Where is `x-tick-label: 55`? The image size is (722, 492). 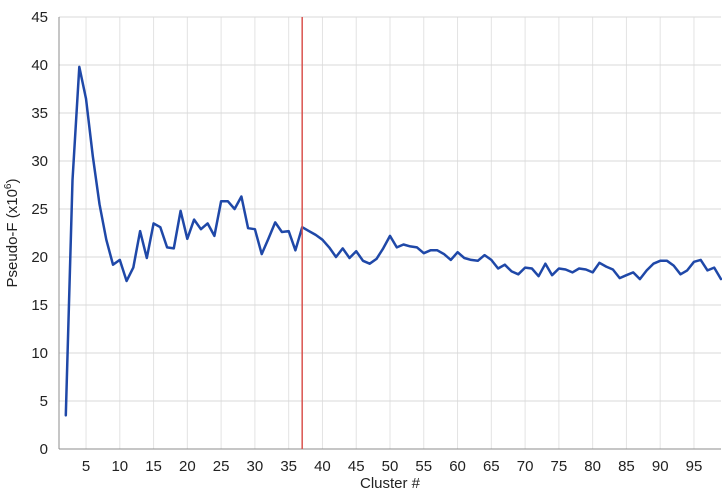
x-tick-label: 55 is located at coordinates (423, 466).